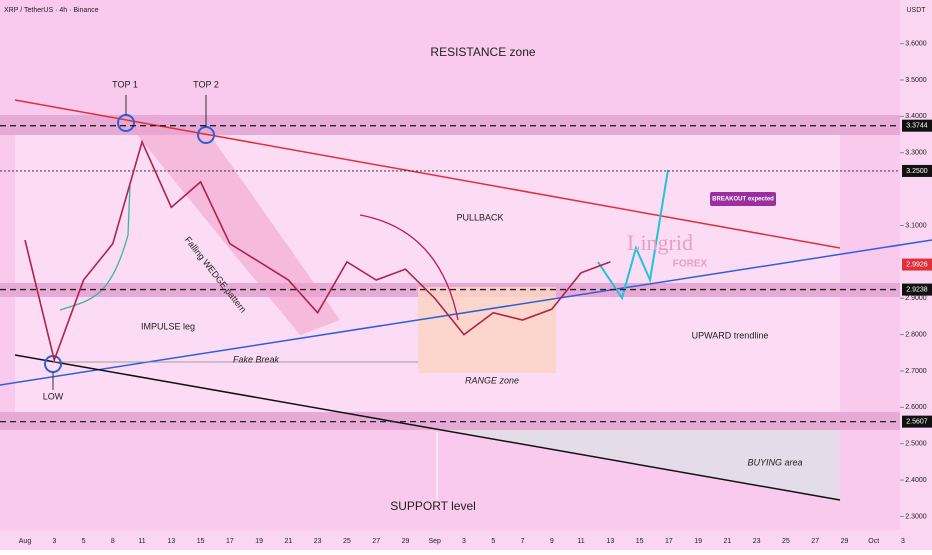  I want to click on y-tick-label: 2.4000, so click(916, 480).